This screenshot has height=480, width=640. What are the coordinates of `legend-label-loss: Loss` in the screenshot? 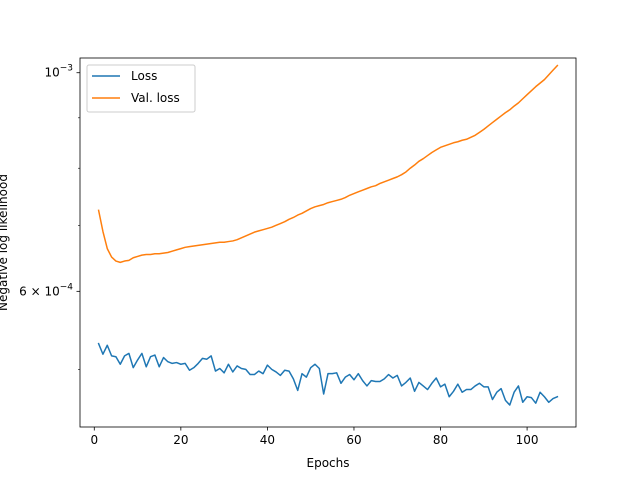 It's located at (144, 76).